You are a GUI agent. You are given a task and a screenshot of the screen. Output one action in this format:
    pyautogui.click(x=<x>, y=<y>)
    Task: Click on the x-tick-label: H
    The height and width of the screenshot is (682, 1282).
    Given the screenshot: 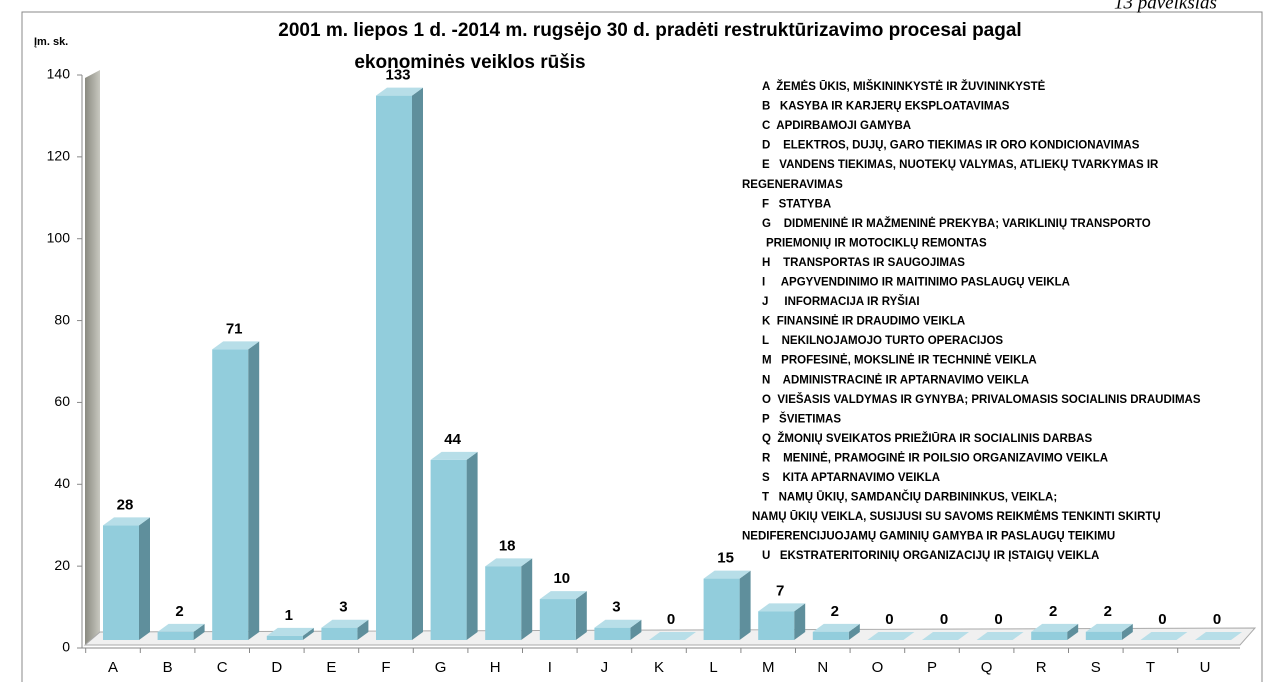 What is the action you would take?
    pyautogui.click(x=495, y=667)
    